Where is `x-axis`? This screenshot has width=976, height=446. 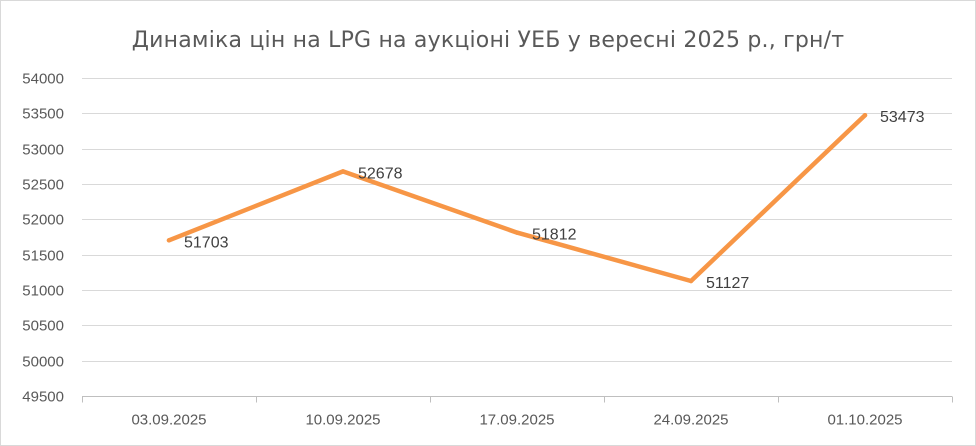
x-axis is located at coordinates (517, 399).